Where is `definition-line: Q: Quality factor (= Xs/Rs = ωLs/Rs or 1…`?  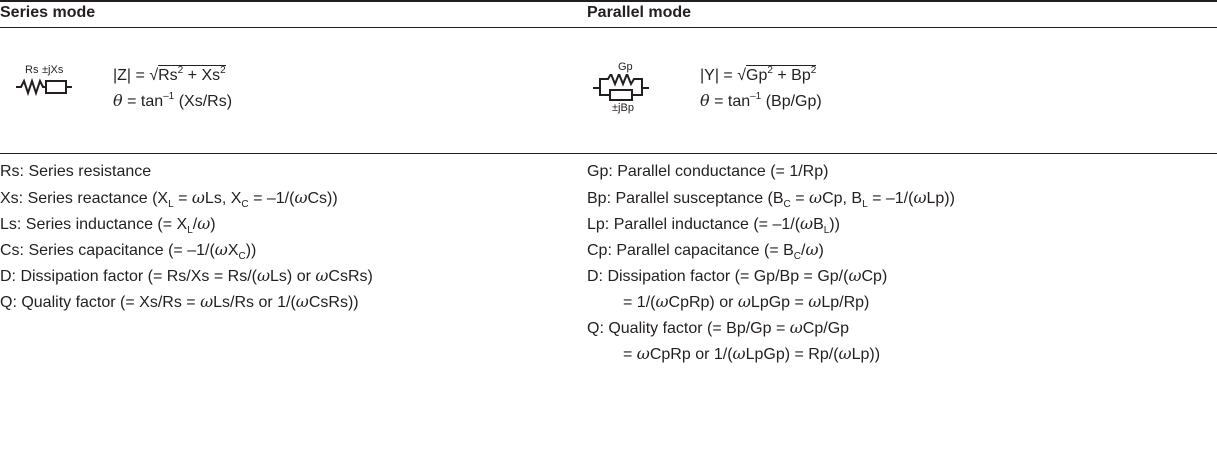 definition-line: Q: Quality factor (= Xs/Rs = ωLs/Rs or 1… is located at coordinates (186, 302).